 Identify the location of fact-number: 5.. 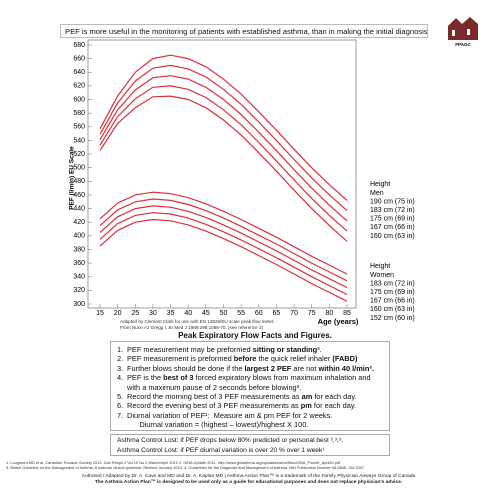
(120, 397).